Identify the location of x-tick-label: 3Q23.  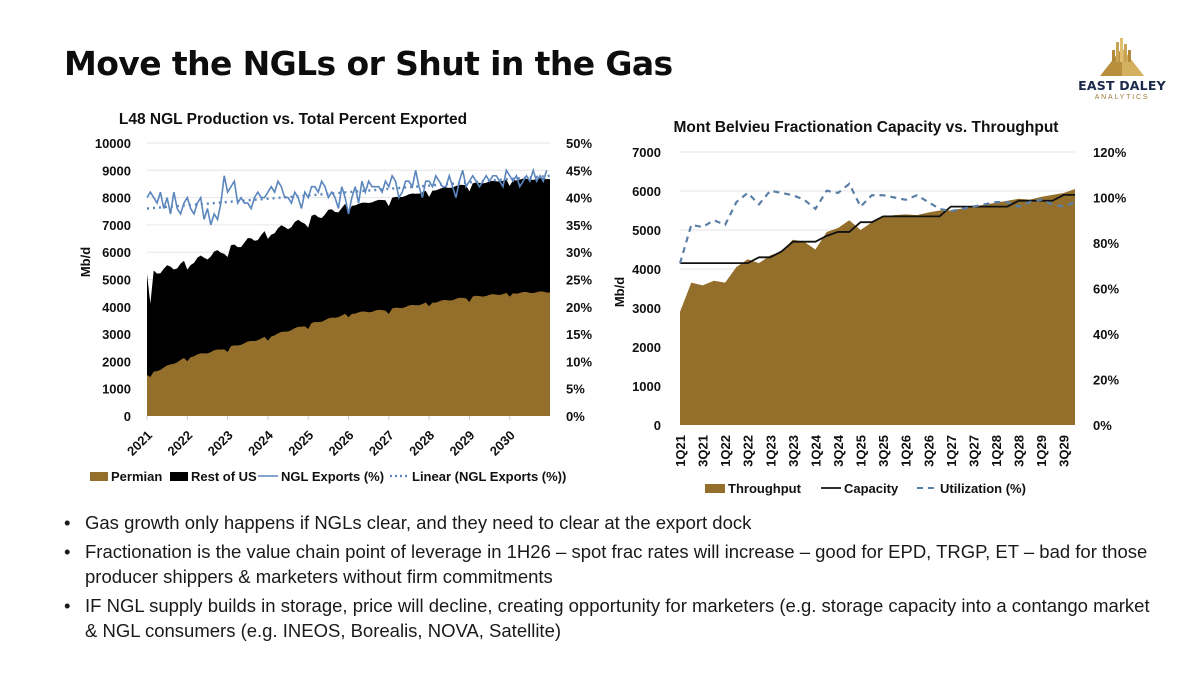
(793, 451).